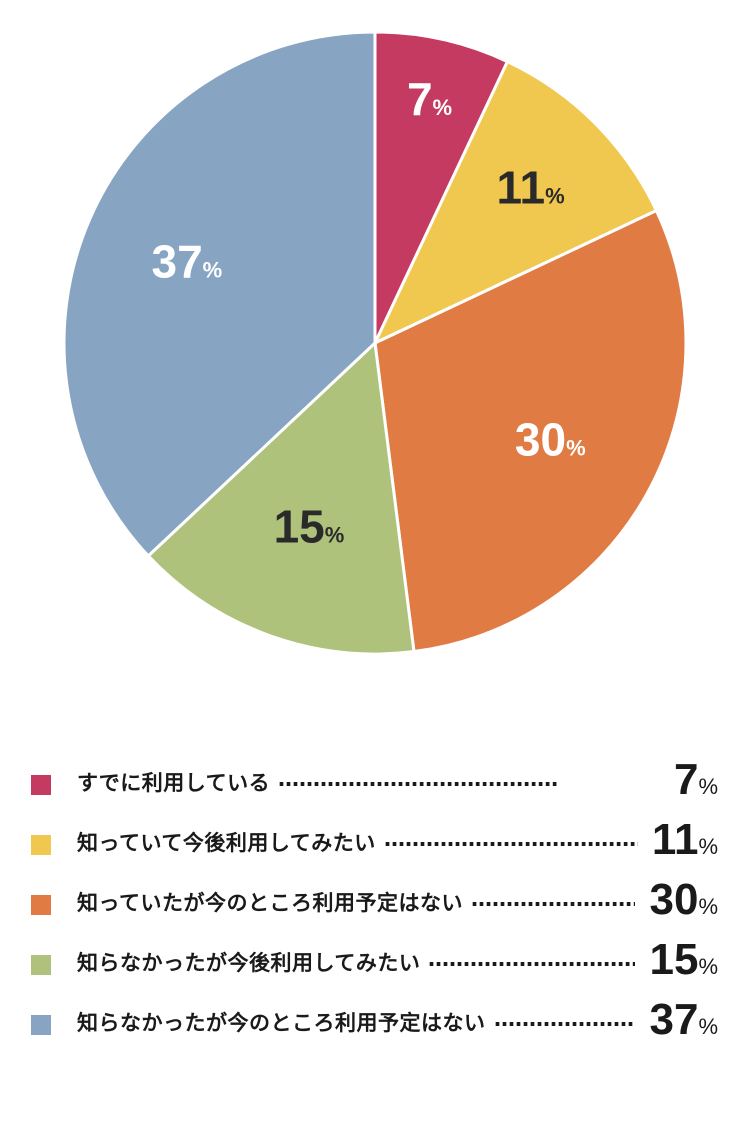 Image resolution: width=750 pixels, height=1123 pixels. Describe the element at coordinates (675, 839) in the screenshot. I see `legend-value-number-1: 11` at that location.